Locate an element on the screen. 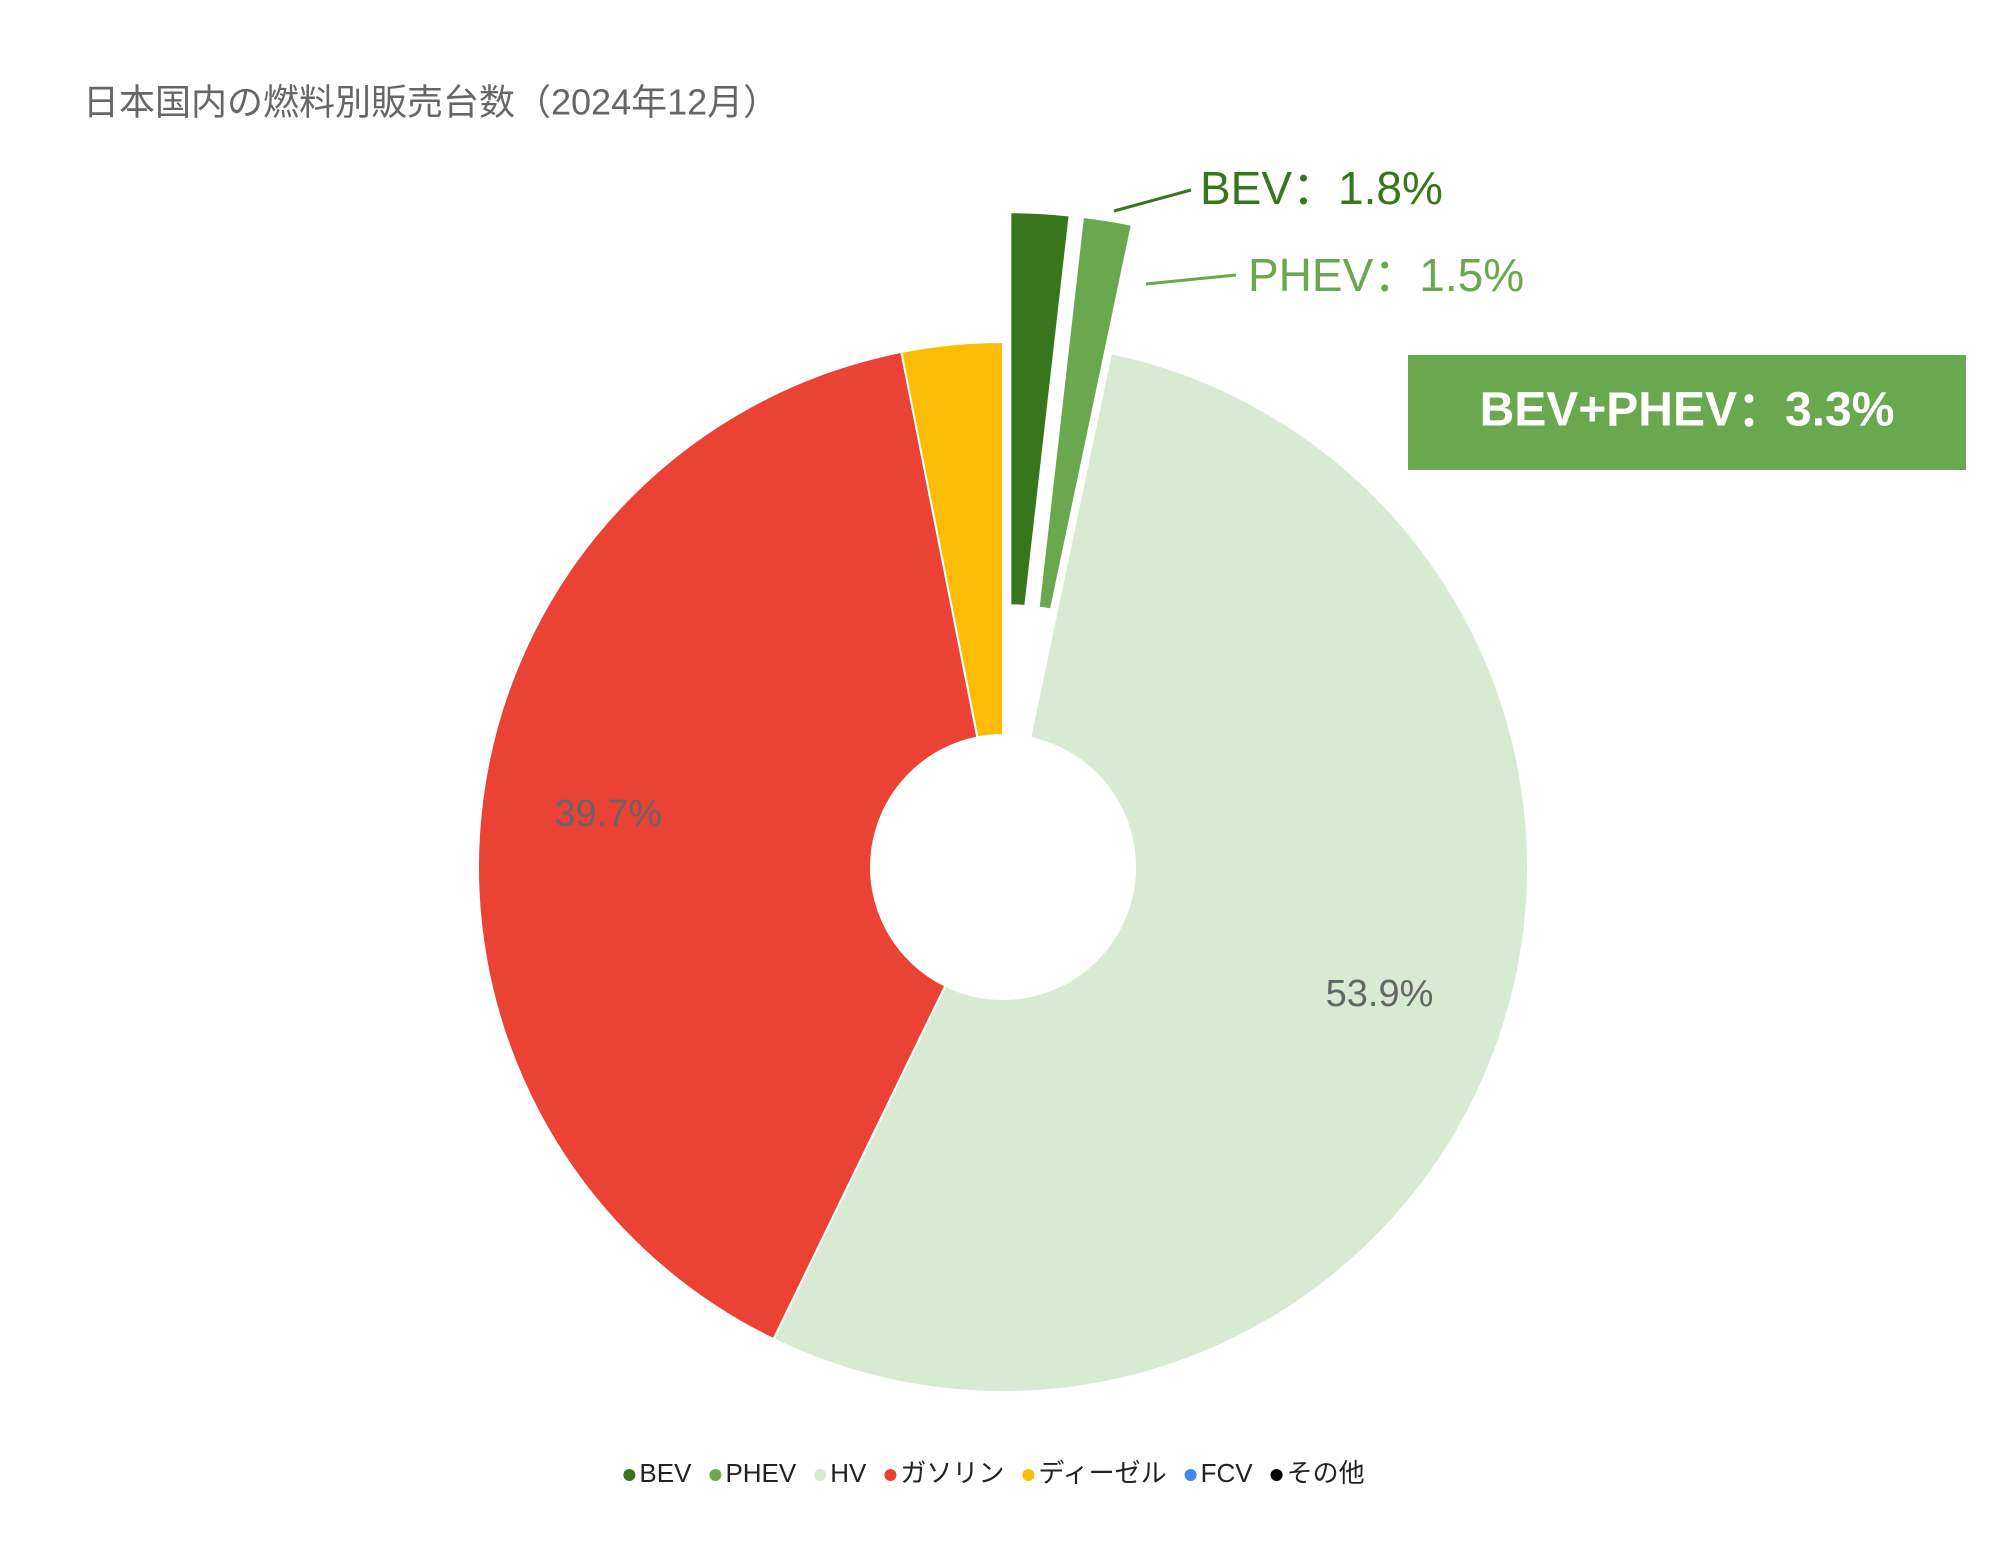 The width and height of the screenshot is (1998, 1567). legend-label: FCV is located at coordinates (1227, 1473).